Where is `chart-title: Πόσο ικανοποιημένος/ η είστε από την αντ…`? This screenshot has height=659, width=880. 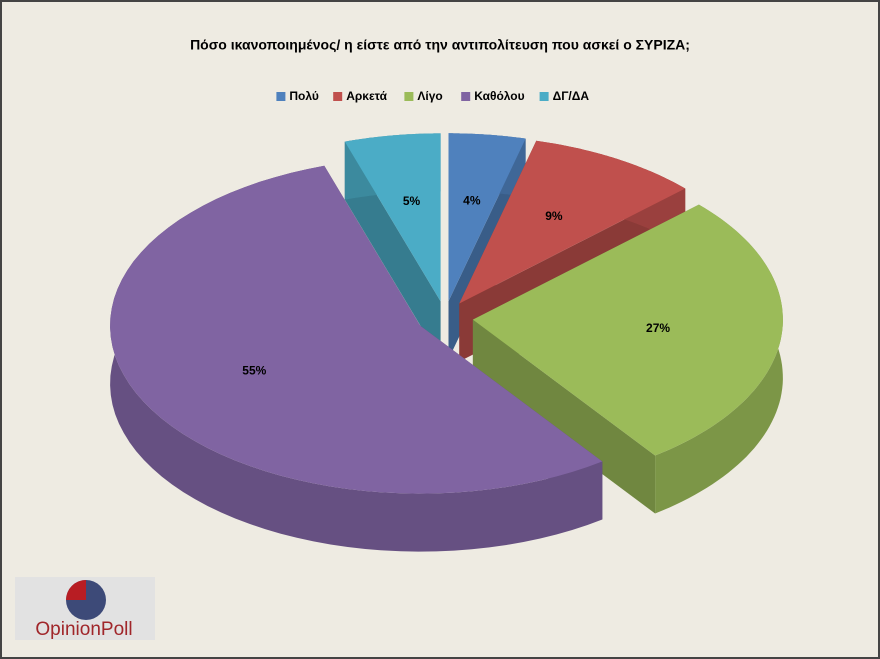 chart-title: Πόσο ικανοποιημένος/ η είστε από την αντ… is located at coordinates (440, 45).